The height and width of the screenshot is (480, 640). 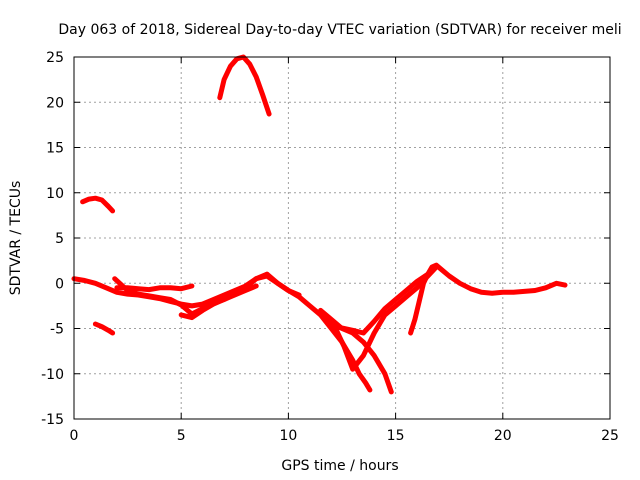 I want to click on x-tick-label: 25, so click(x=610, y=436).